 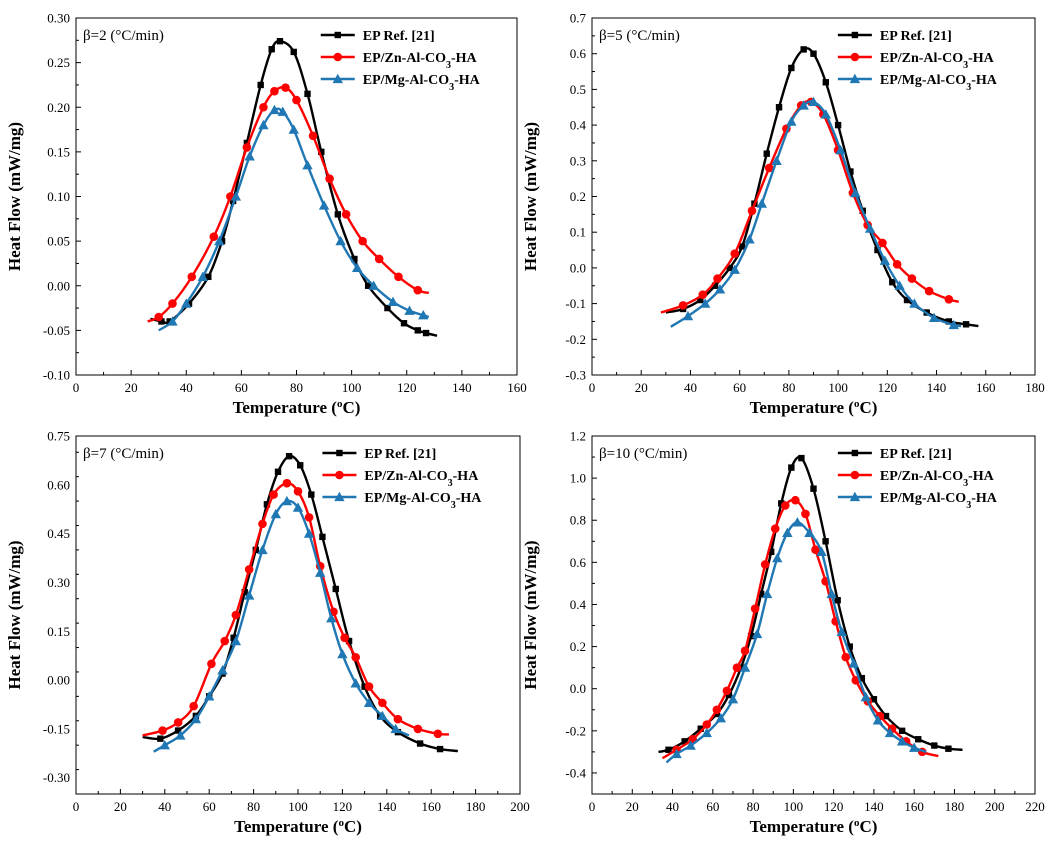 What do you see at coordinates (400, 454) in the screenshot?
I see `legend-label: EP Ref. [21]` at bounding box center [400, 454].